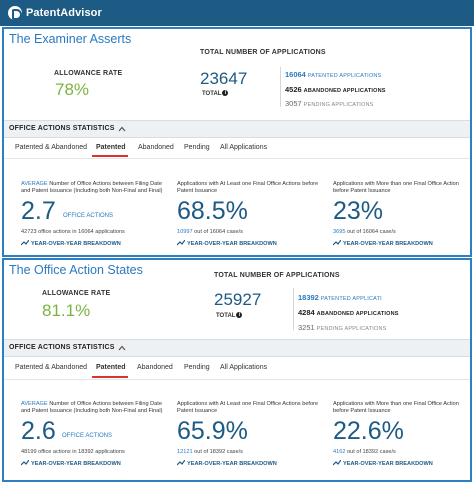 The width and height of the screenshot is (474, 485). Describe the element at coordinates (64, 13) in the screenshot. I see `brand-name: PatentAdvisor` at that location.